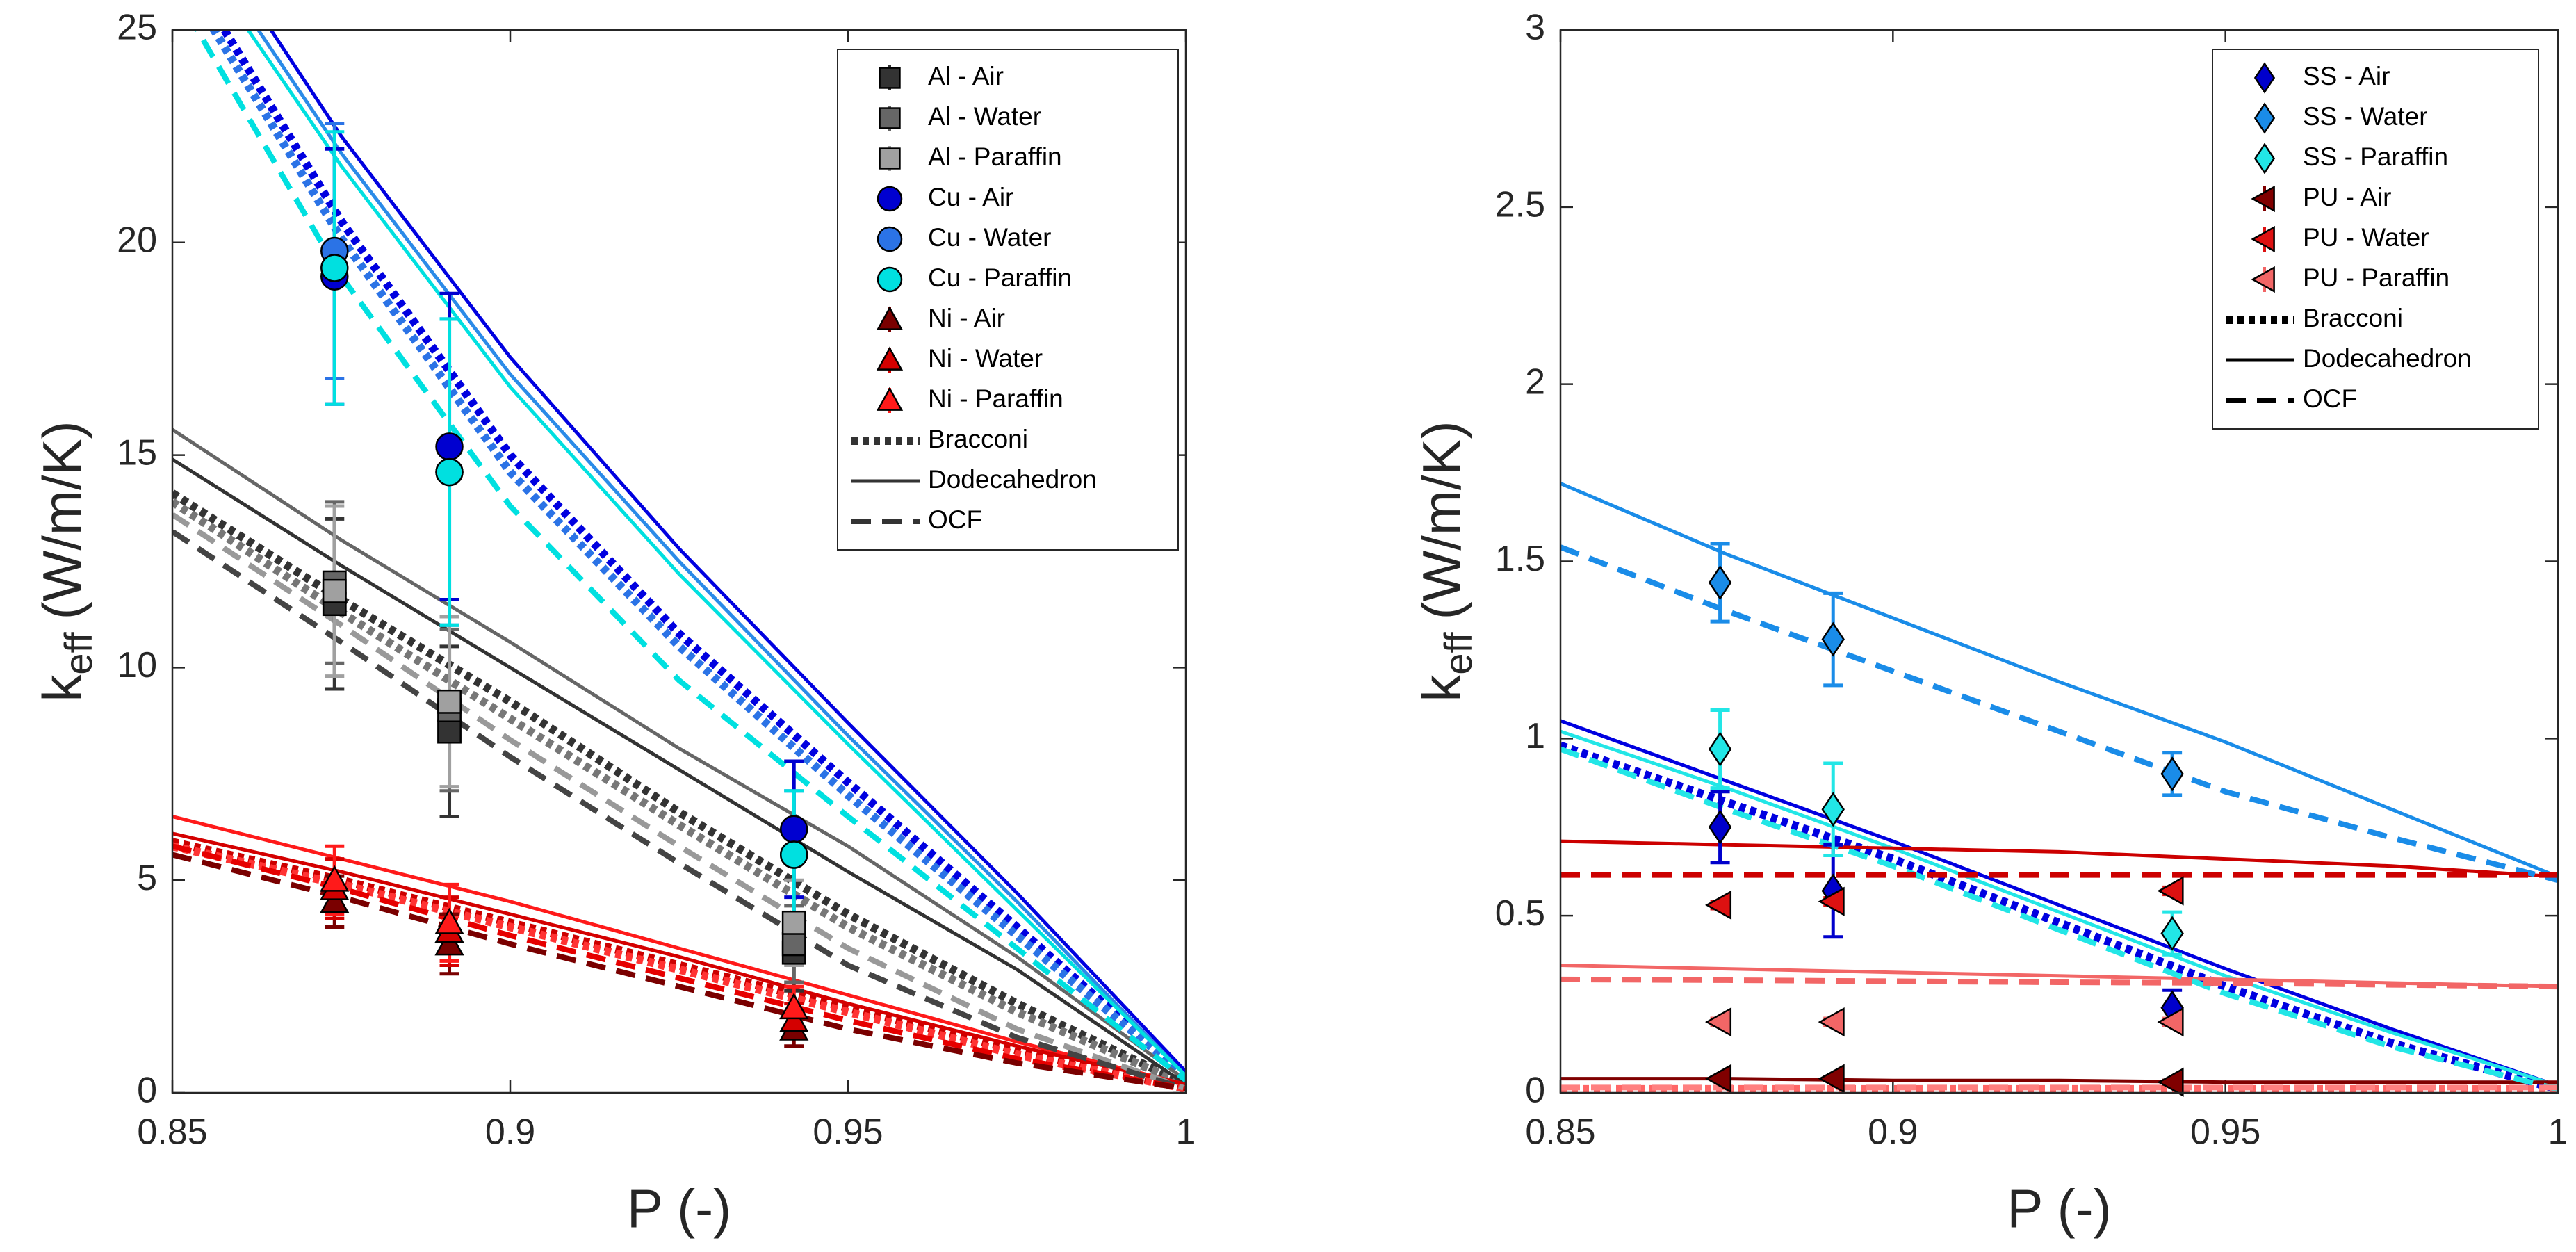 The width and height of the screenshot is (2576, 1252). Describe the element at coordinates (995, 398) in the screenshot. I see `legend-label: Ni - Paraffin` at that location.